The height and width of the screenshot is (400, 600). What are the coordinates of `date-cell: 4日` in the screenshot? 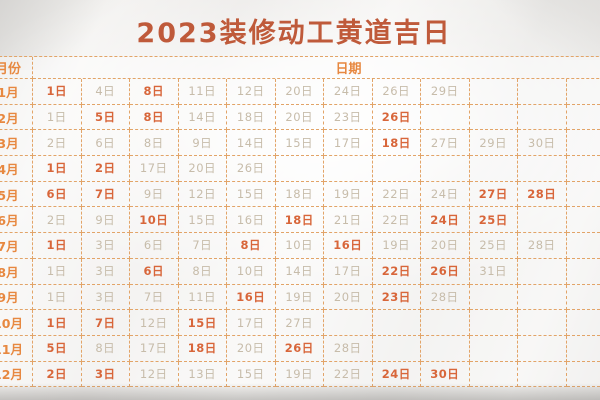 It's located at (105, 92).